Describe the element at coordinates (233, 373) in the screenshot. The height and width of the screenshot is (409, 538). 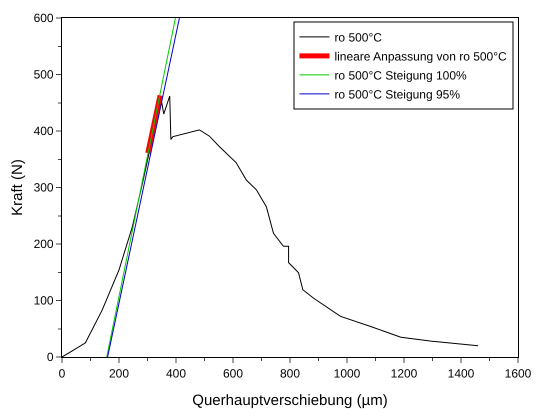
I see `x-tick-label: 600` at that location.